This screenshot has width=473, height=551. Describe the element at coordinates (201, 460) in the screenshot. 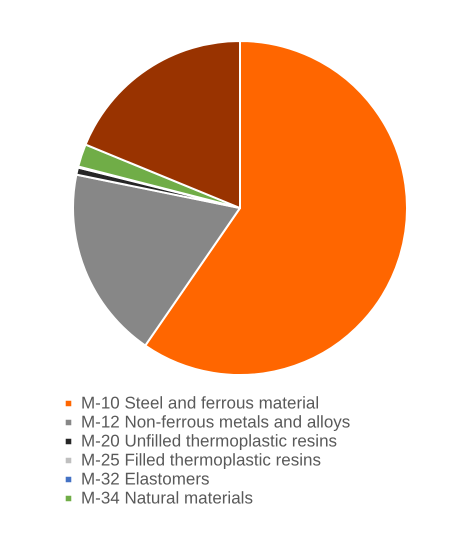

I see `legend-label: M-25 Filled thermoplastic resins` at that location.